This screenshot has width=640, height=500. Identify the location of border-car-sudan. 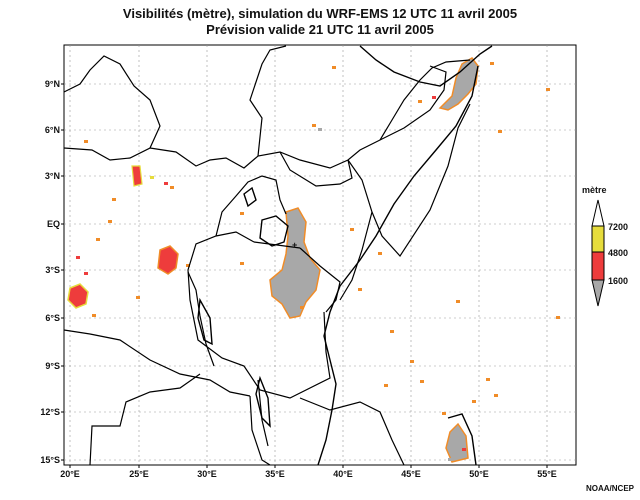
(298, 117).